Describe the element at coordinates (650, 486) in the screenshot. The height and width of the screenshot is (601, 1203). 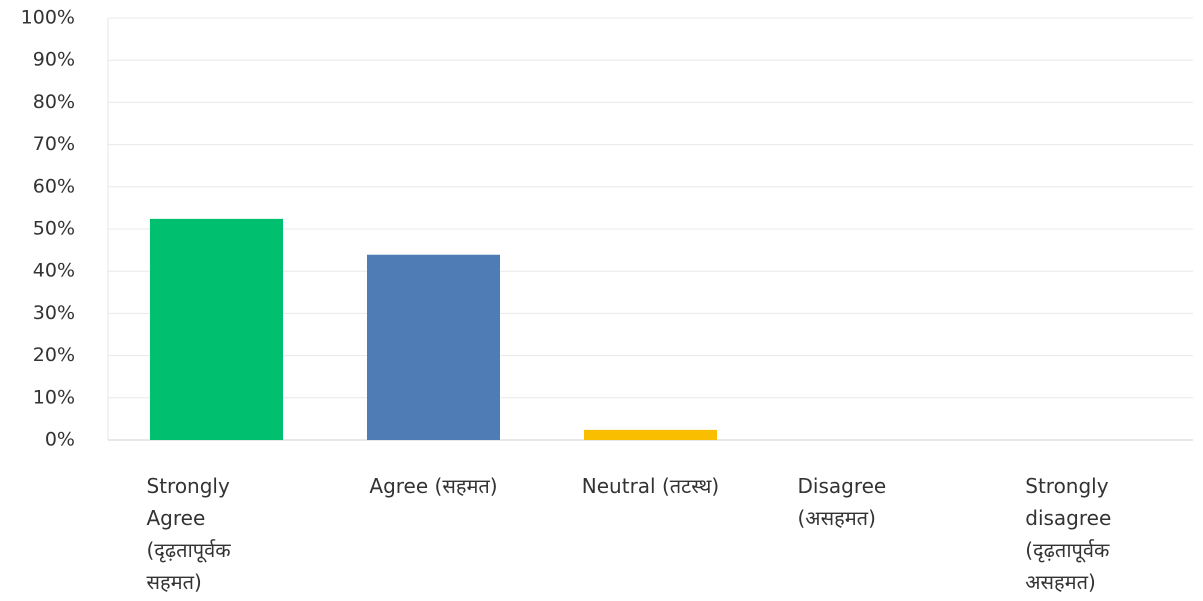
I see `x-tick-label: Neutral (तटस्थ)` at that location.